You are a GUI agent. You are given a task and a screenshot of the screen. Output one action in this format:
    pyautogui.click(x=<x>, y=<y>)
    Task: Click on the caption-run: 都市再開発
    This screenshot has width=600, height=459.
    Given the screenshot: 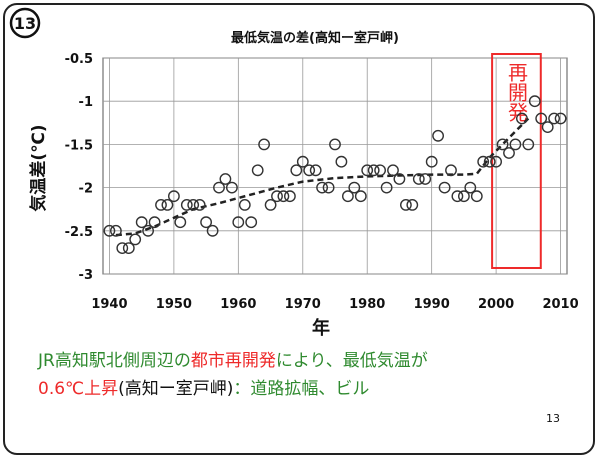 What is the action you would take?
    pyautogui.click(x=233, y=361)
    